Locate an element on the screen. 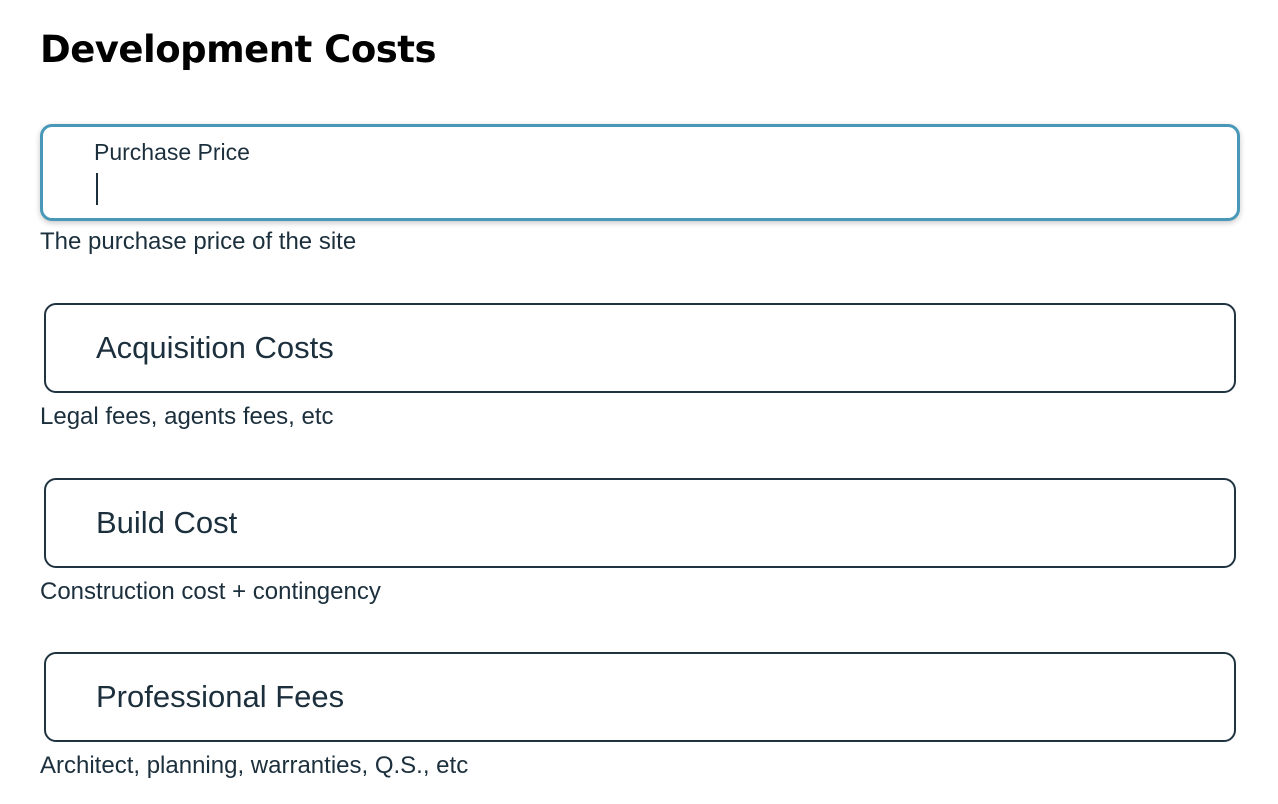  acquisition-costs-label: Acquisition Costs is located at coordinates (215, 347).